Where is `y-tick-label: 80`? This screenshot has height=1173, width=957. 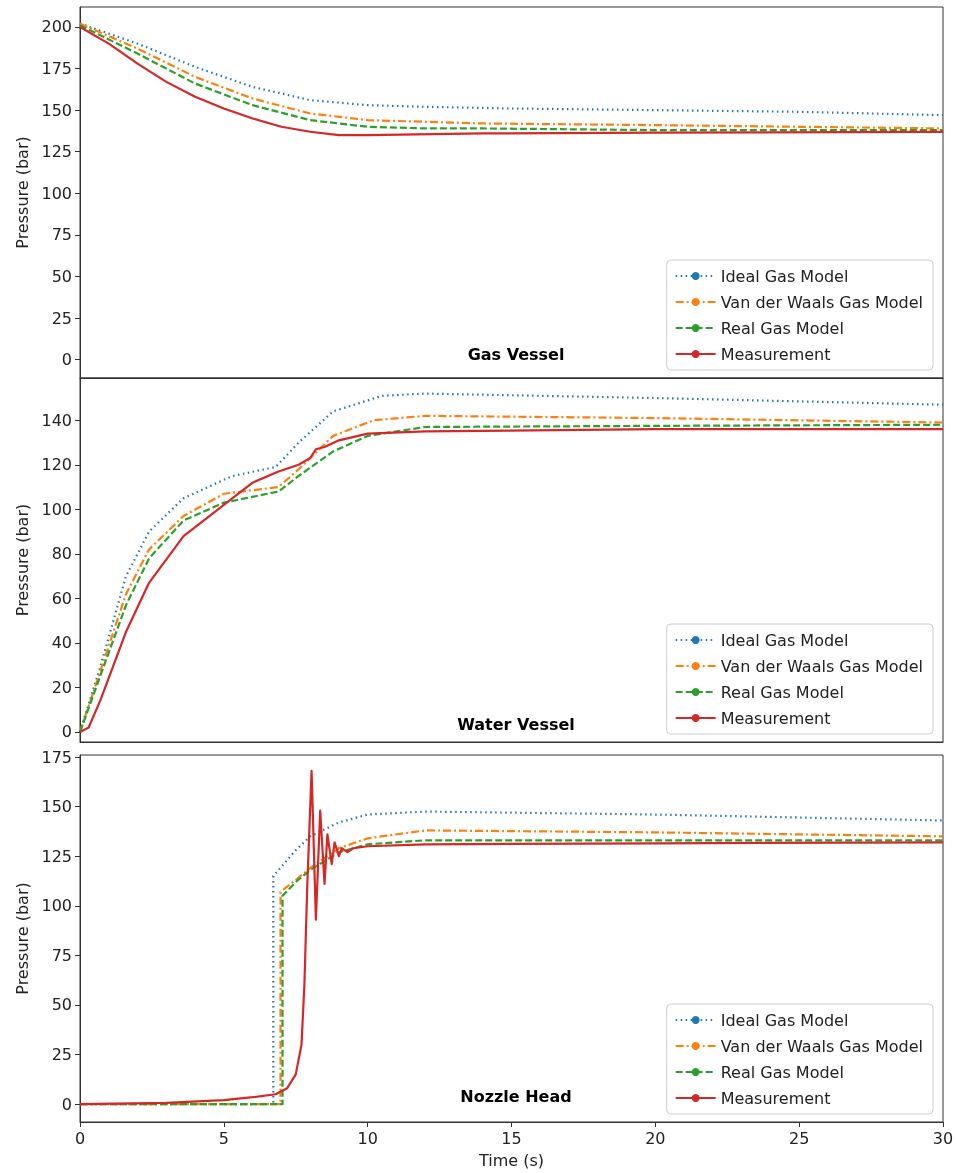 y-tick-label: 80 is located at coordinates (61, 554).